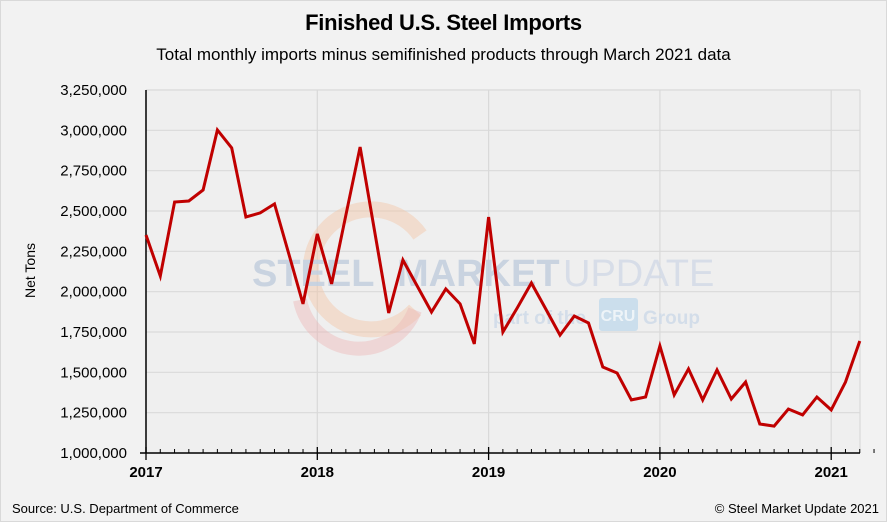  Describe the element at coordinates (93, 332) in the screenshot. I see `y-tick-label: 1,750,000` at that location.